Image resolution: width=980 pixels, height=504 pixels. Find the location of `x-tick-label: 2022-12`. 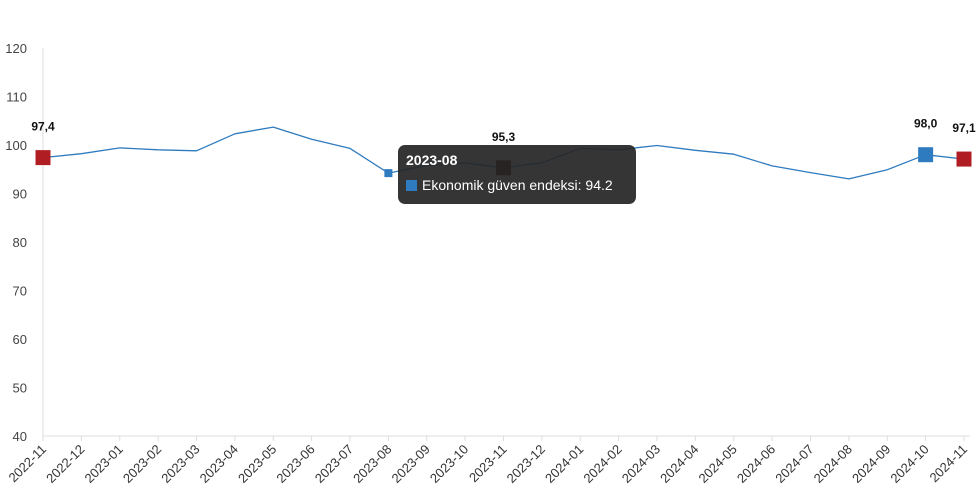

x-tick-label: 2022-12 is located at coordinates (65, 464).